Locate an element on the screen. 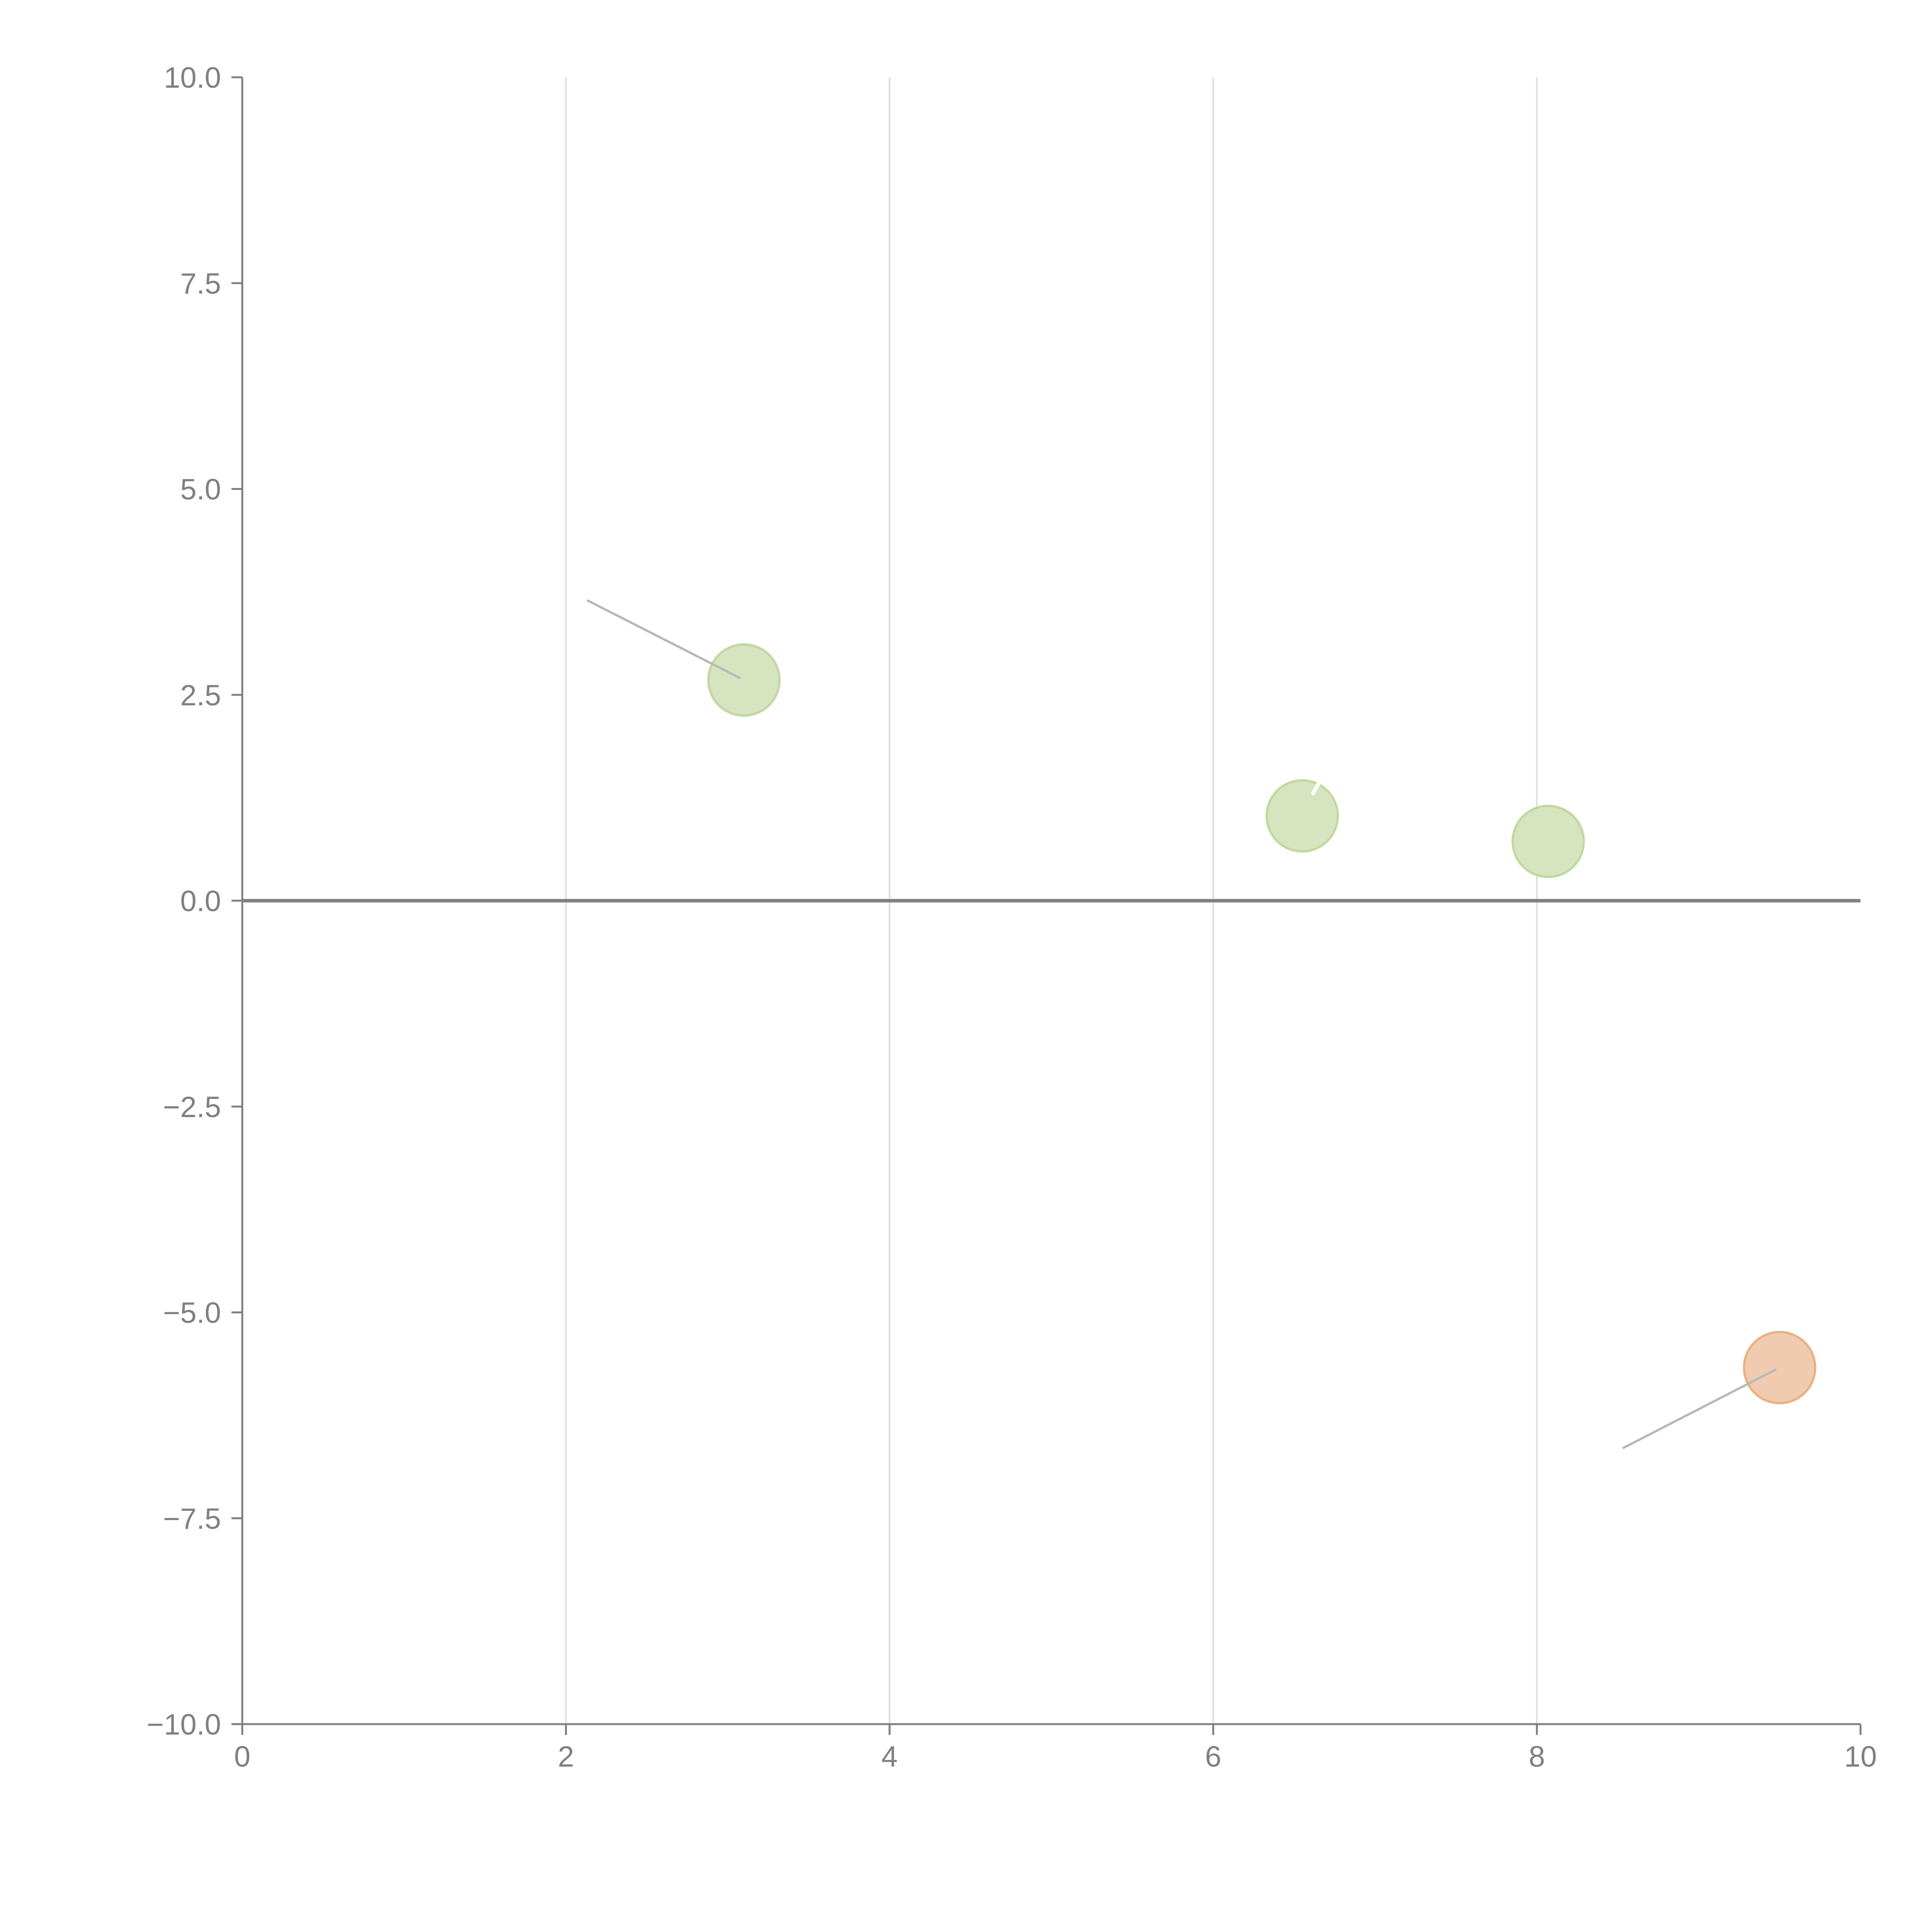  y-tick-label: −7.5 is located at coordinates (192, 1518).